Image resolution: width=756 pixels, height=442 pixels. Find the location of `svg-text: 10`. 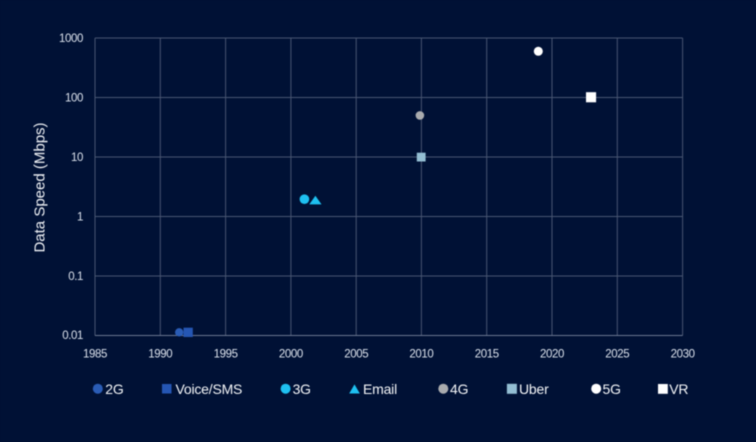

svg-text: 10 is located at coordinates (77, 158).